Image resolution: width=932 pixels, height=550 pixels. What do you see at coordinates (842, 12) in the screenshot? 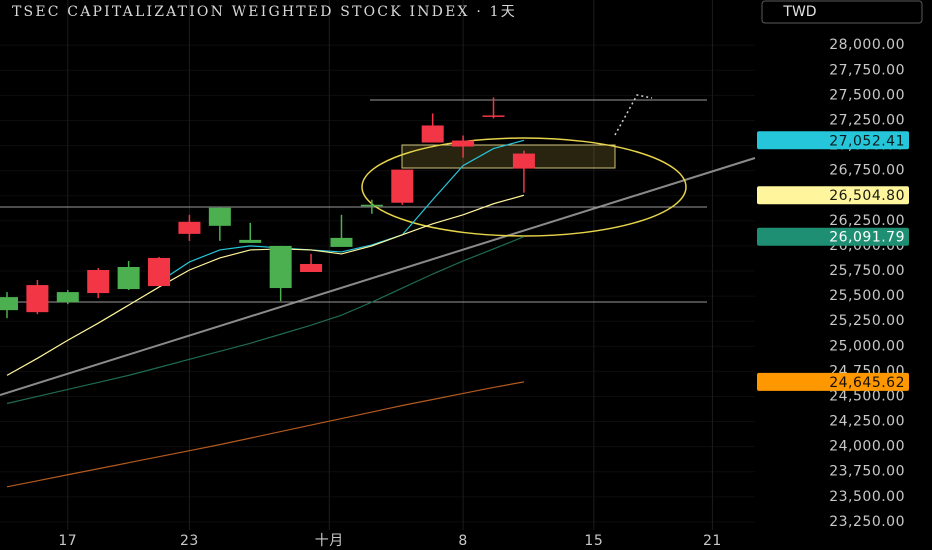
I see `currency-button` at bounding box center [842, 12].